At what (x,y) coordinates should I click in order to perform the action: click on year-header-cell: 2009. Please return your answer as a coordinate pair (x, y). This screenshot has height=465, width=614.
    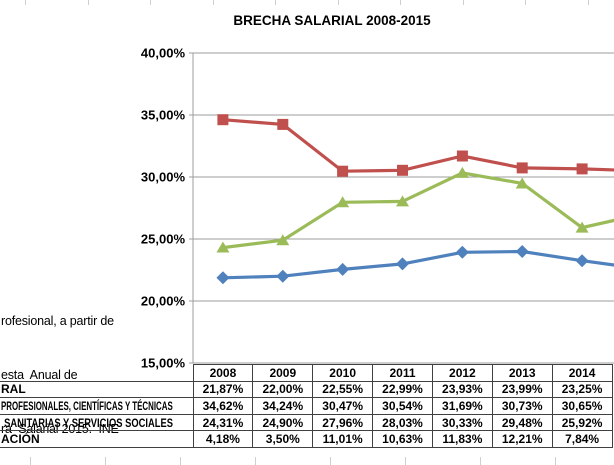
    Looking at the image, I should click on (283, 373).